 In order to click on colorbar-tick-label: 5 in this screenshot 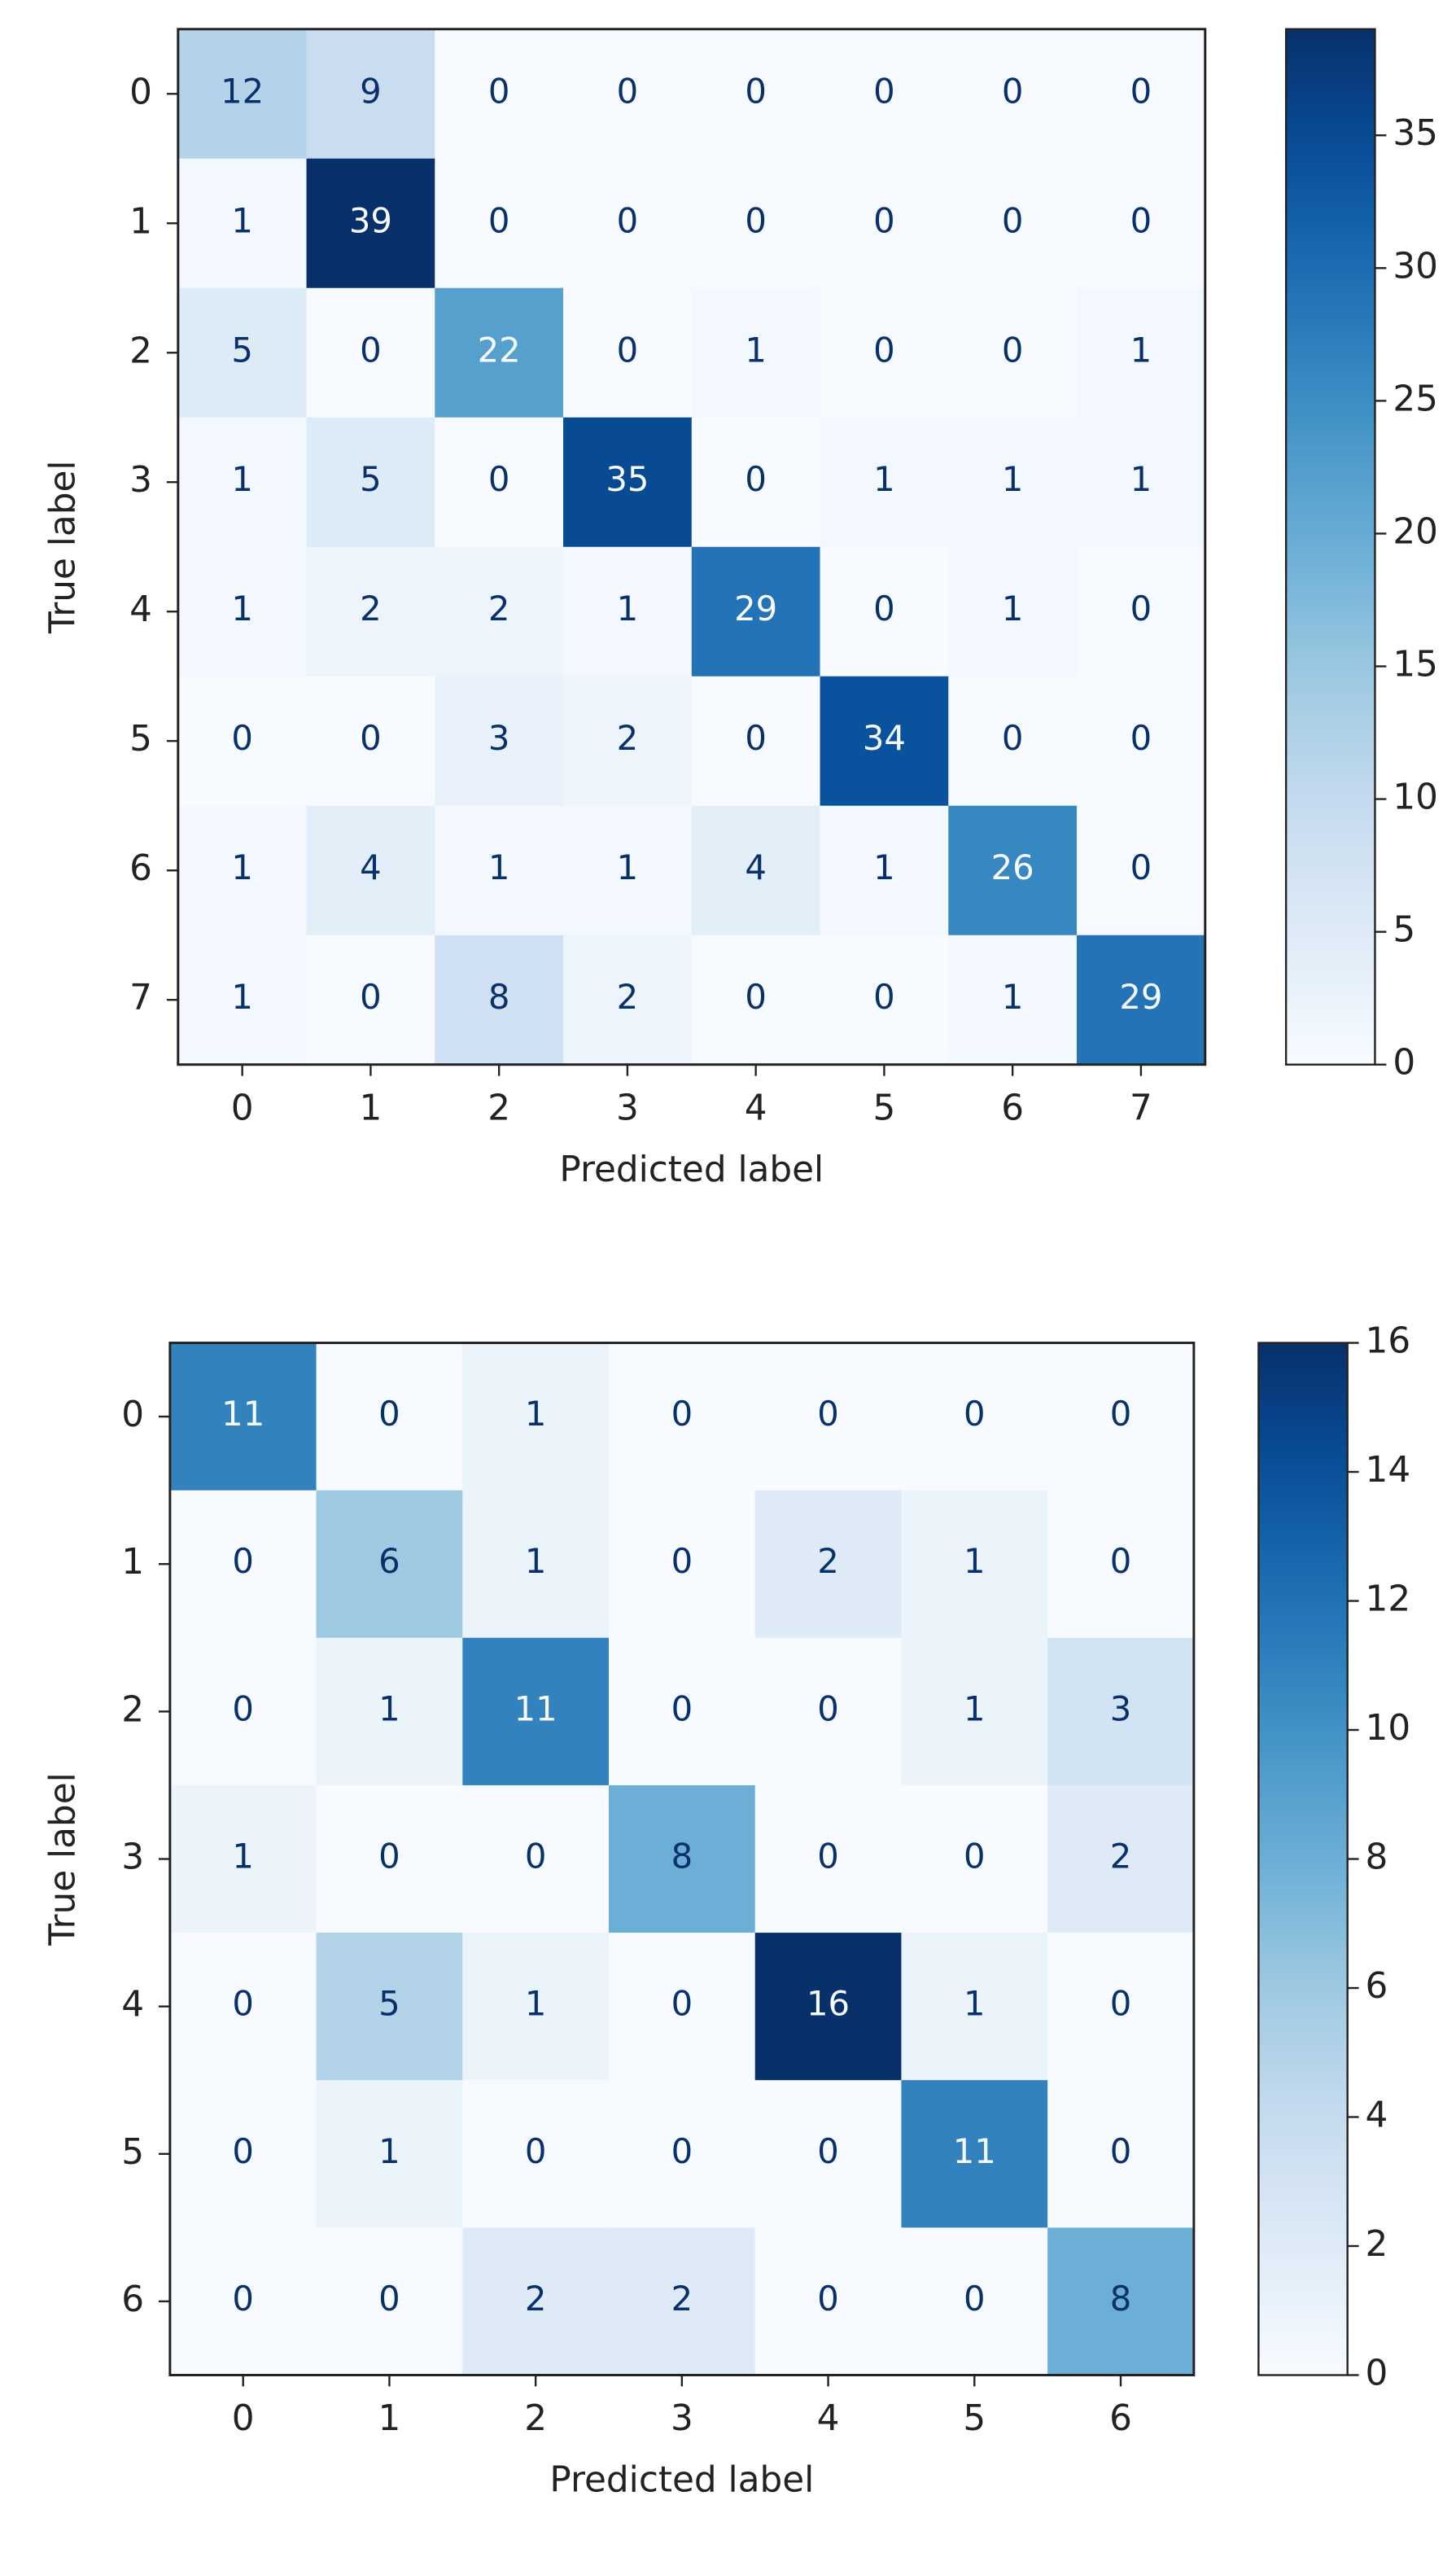, I will do `click(1404, 930)`.